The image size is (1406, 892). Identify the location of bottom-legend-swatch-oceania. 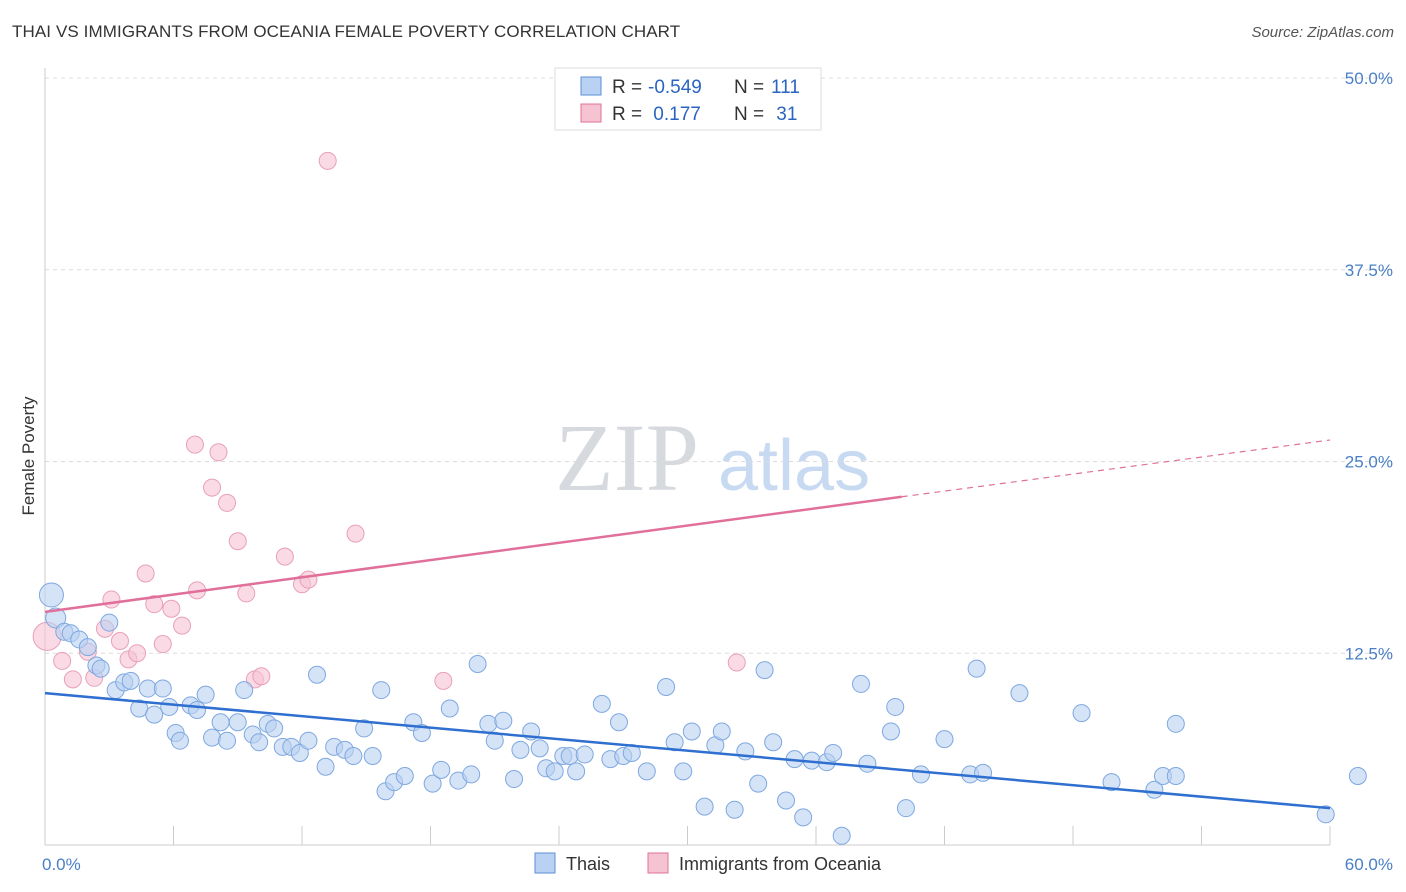
(658, 863).